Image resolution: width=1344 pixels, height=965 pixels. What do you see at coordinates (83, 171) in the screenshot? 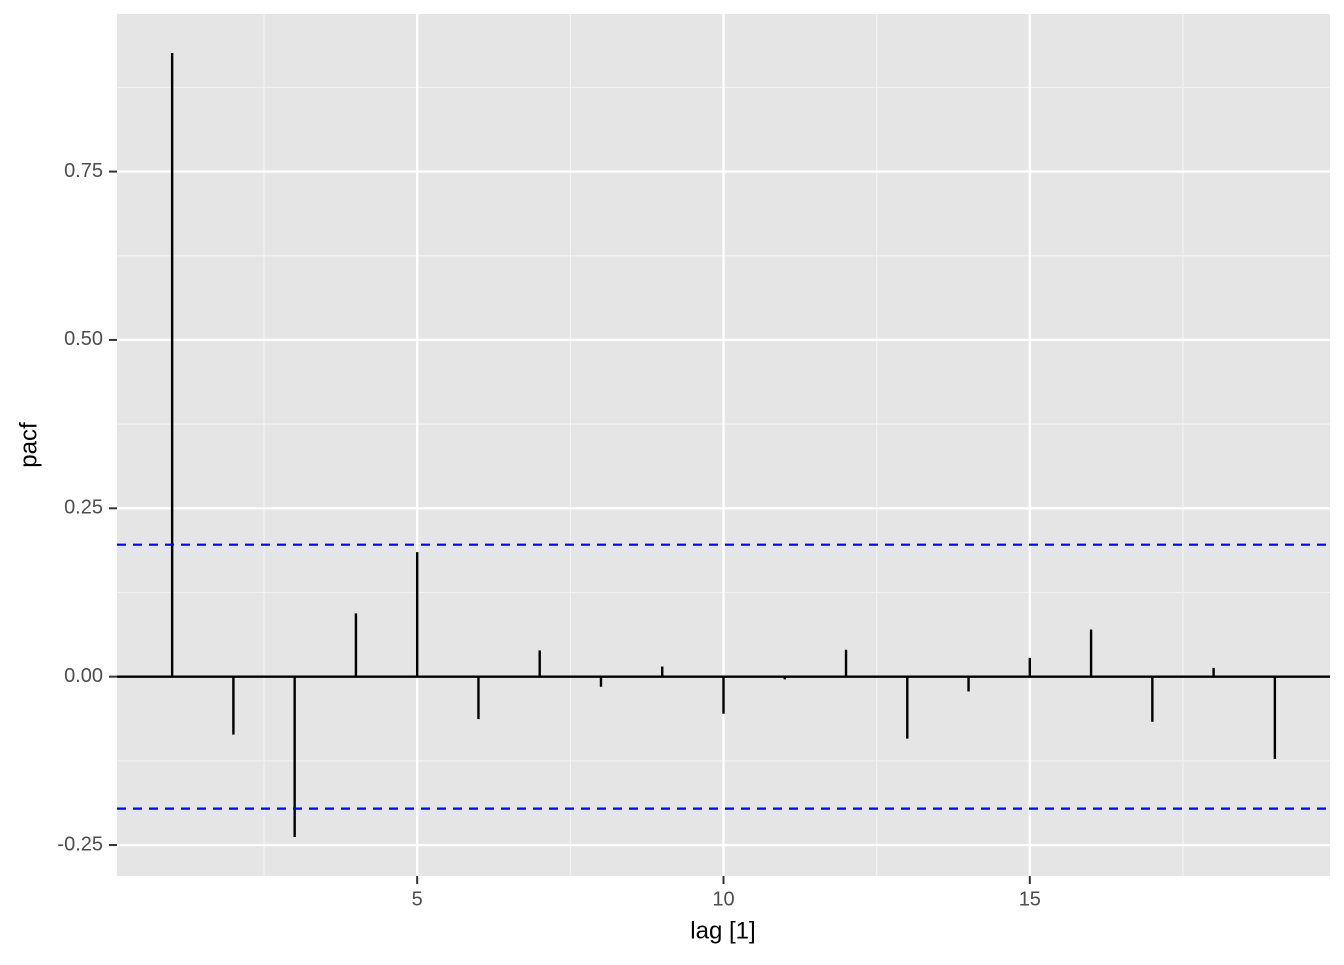
I see `y-tick-label: 0.75` at bounding box center [83, 171].